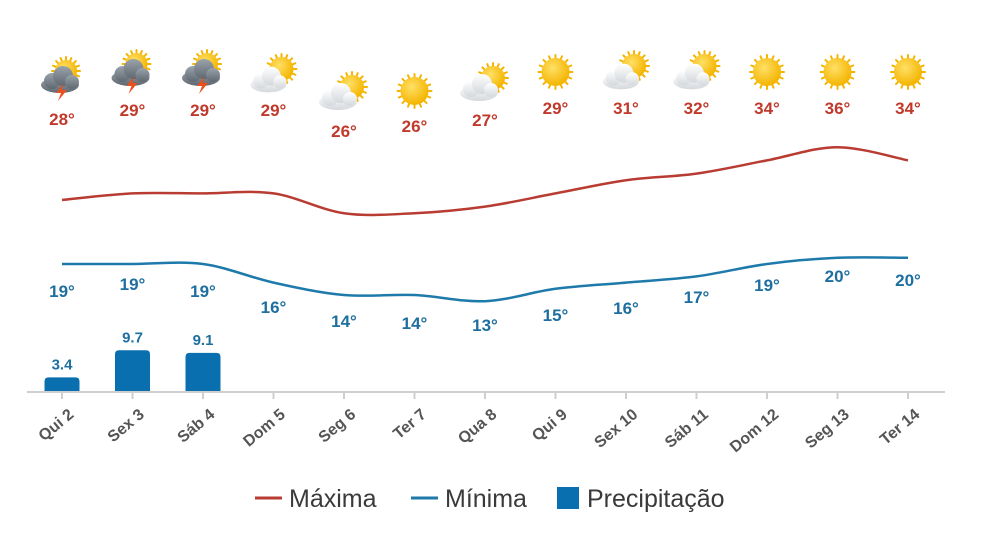 This screenshot has width=1000, height=535. What do you see at coordinates (57, 425) in the screenshot?
I see `x-tick-label: Qui 2` at bounding box center [57, 425].